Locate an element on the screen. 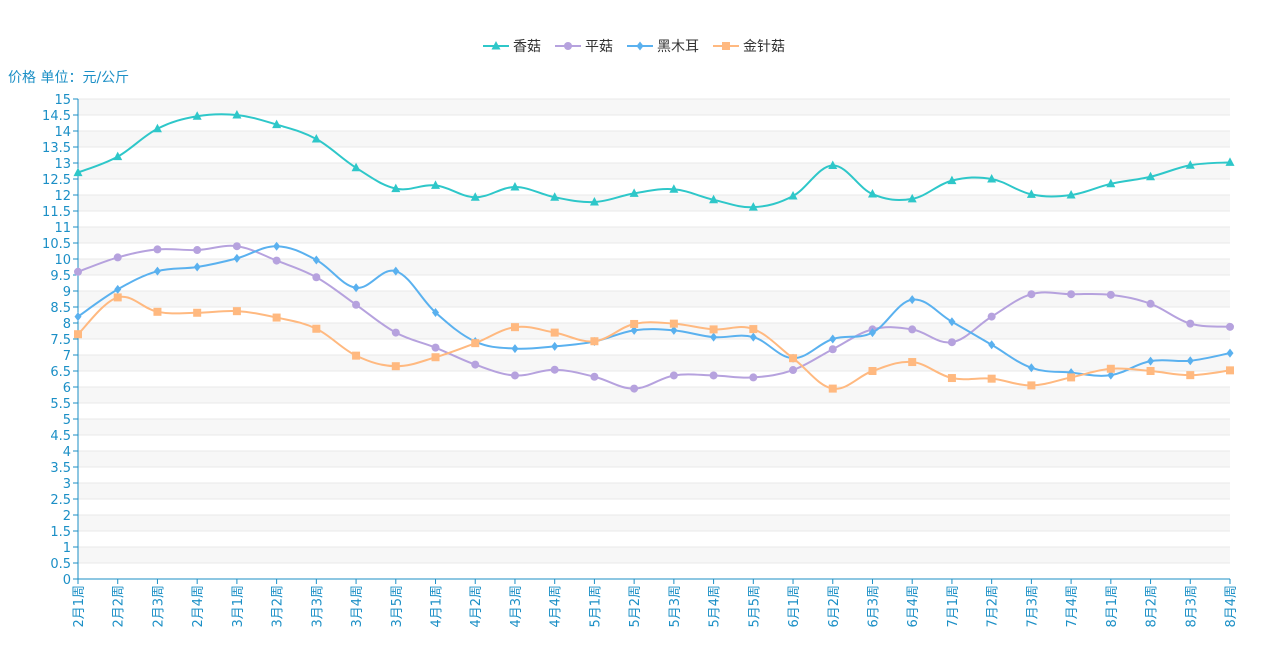 This screenshot has width=1282, height=658. legend-item: 平菇 is located at coordinates (584, 47).